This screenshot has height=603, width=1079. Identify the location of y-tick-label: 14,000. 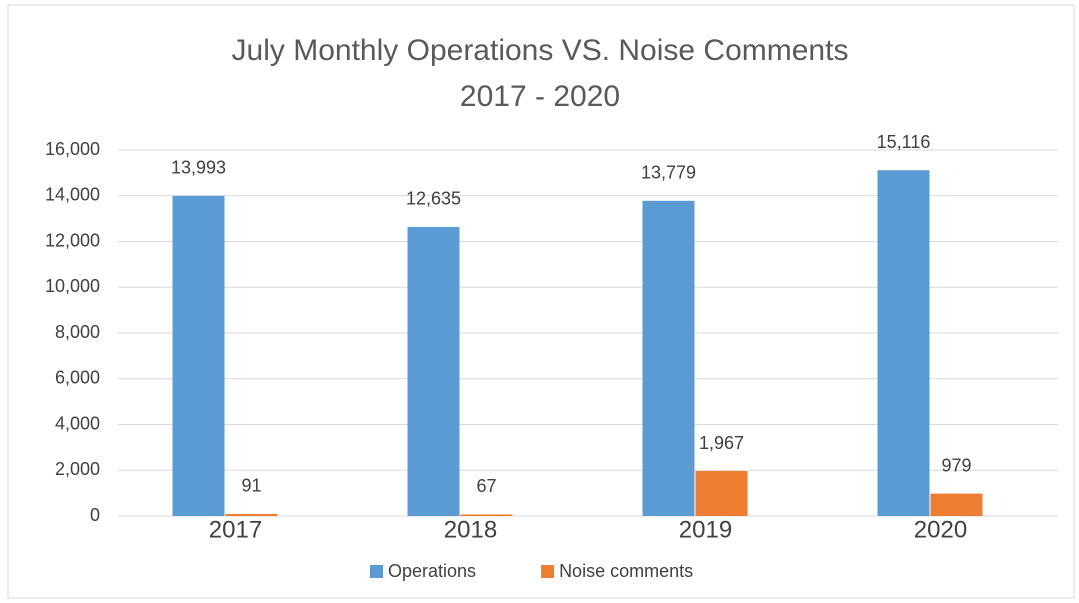
(72, 195).